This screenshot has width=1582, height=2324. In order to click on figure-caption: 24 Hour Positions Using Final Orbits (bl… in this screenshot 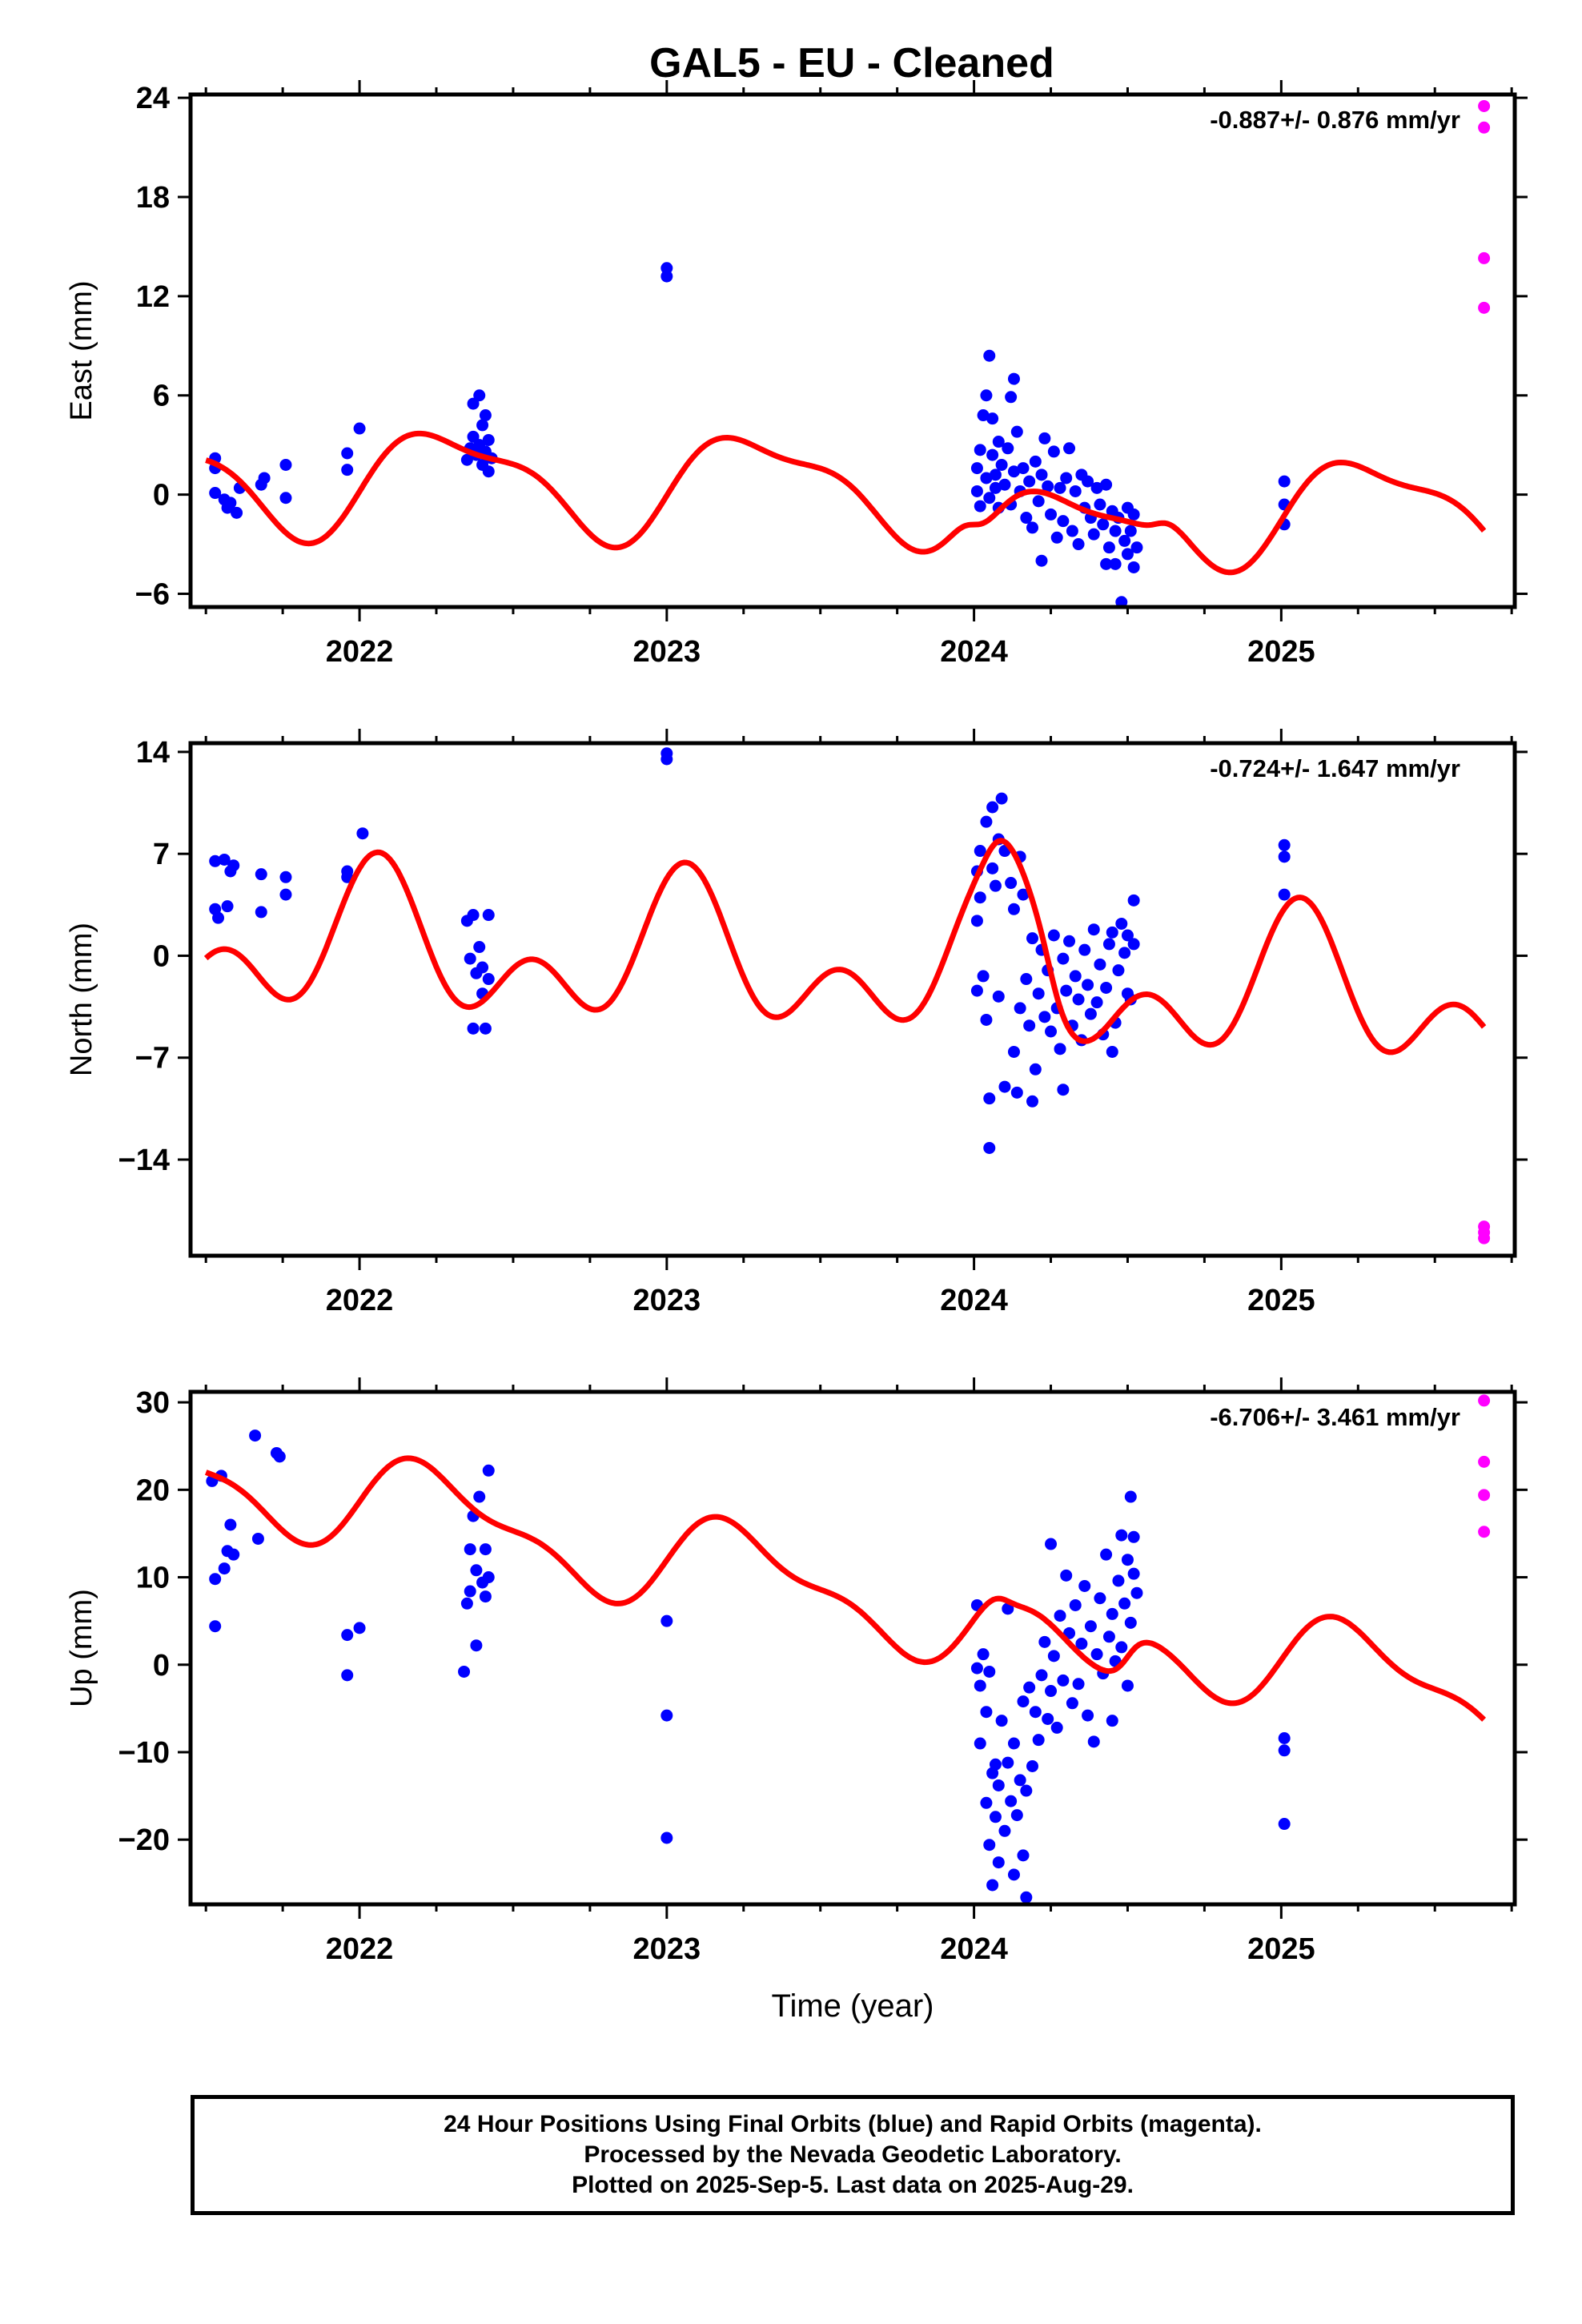, I will do `click(853, 2155)`.